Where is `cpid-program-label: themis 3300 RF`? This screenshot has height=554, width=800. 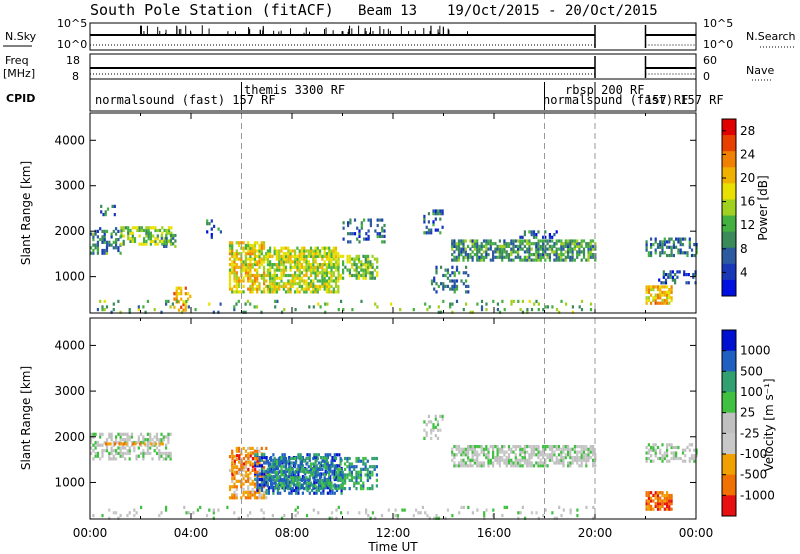 cpid-program-label: themis 3300 RF is located at coordinates (294, 90).